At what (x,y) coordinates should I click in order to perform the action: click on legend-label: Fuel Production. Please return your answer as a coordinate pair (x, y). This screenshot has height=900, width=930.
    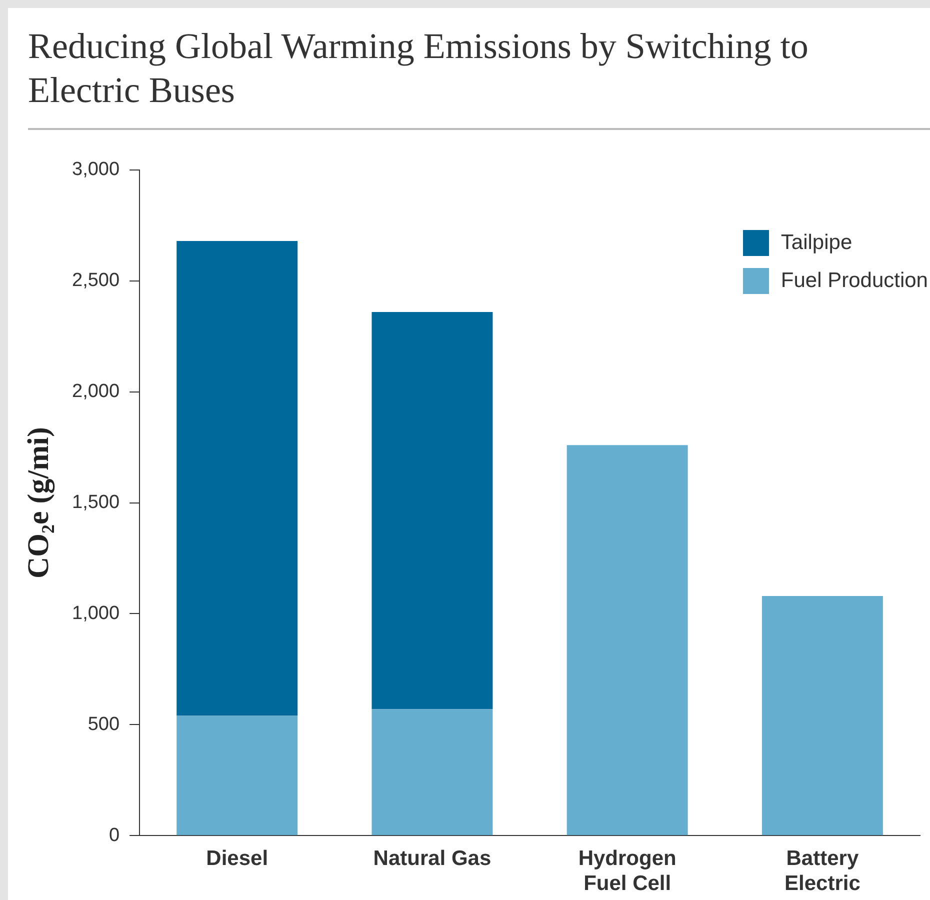
    Looking at the image, I should click on (854, 281).